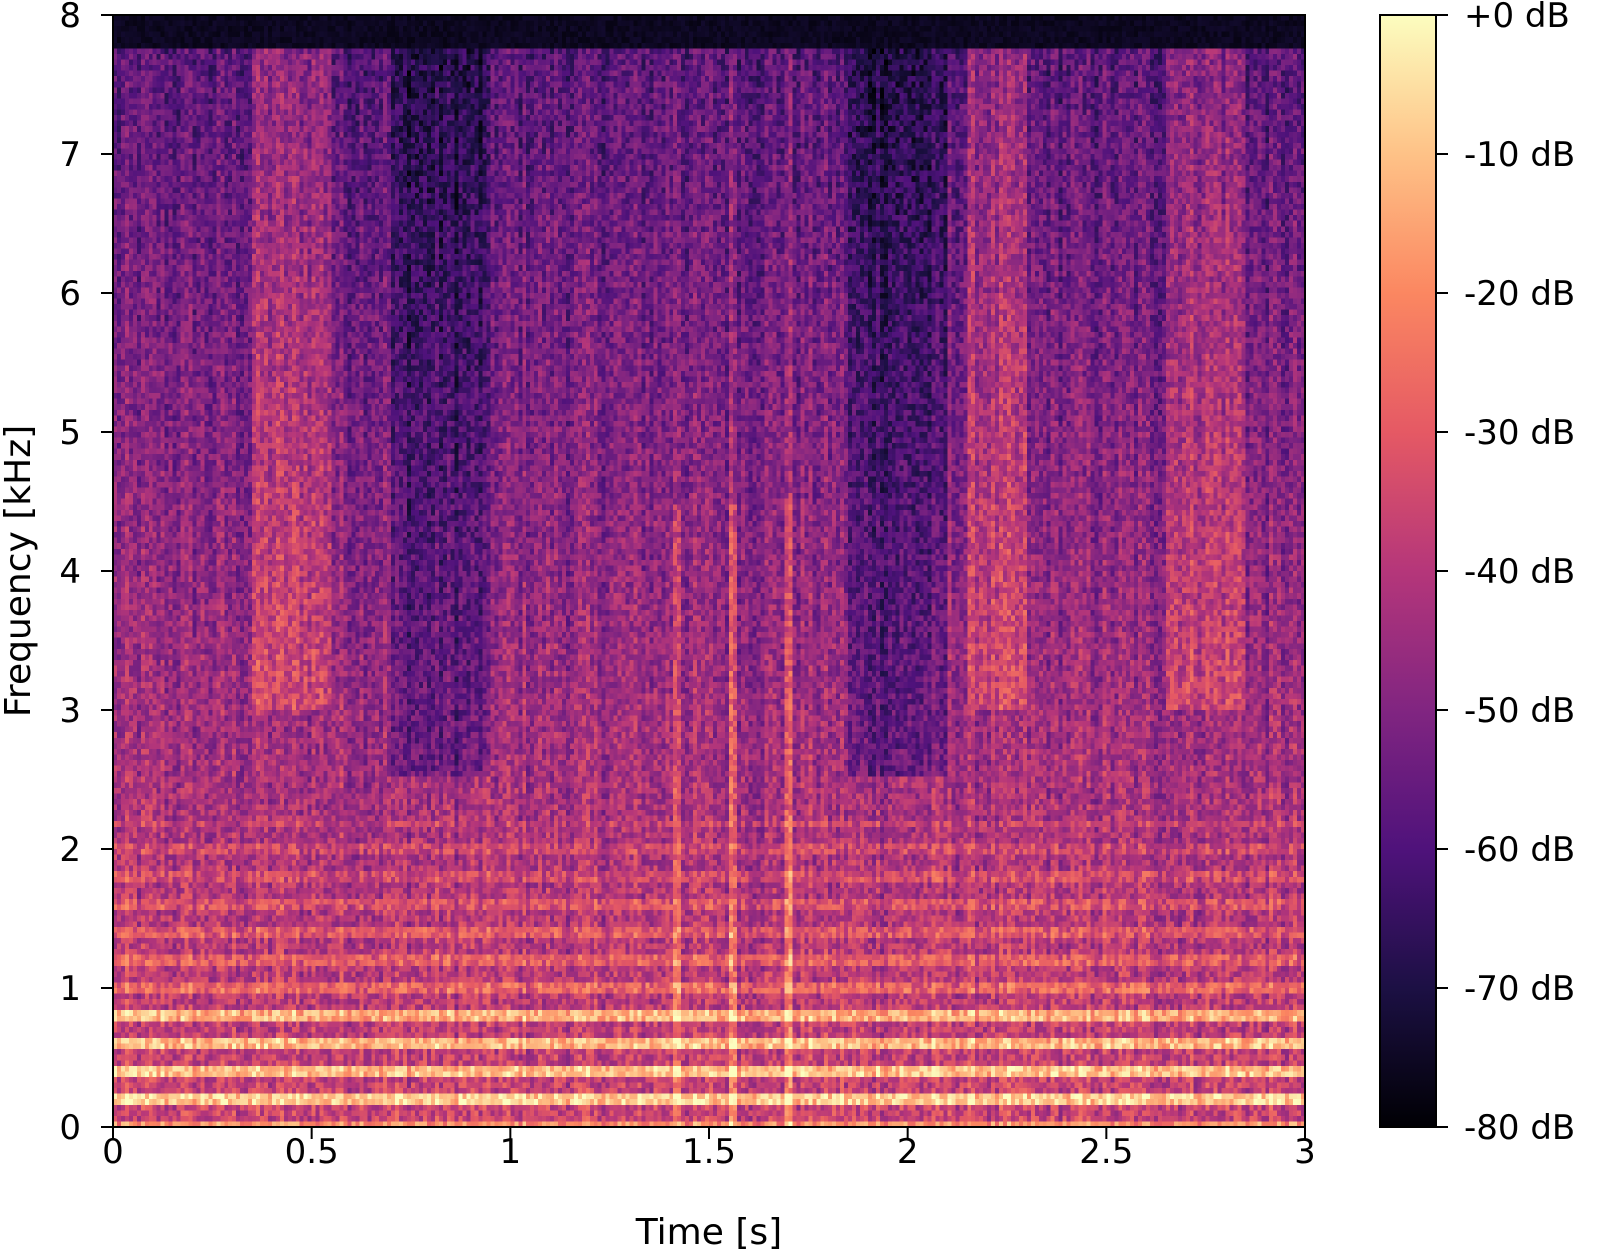 Image resolution: width=1598 pixels, height=1250 pixels. Describe the element at coordinates (1519, 850) in the screenshot. I see `colorbar-tick-label: -60 dB` at that location.